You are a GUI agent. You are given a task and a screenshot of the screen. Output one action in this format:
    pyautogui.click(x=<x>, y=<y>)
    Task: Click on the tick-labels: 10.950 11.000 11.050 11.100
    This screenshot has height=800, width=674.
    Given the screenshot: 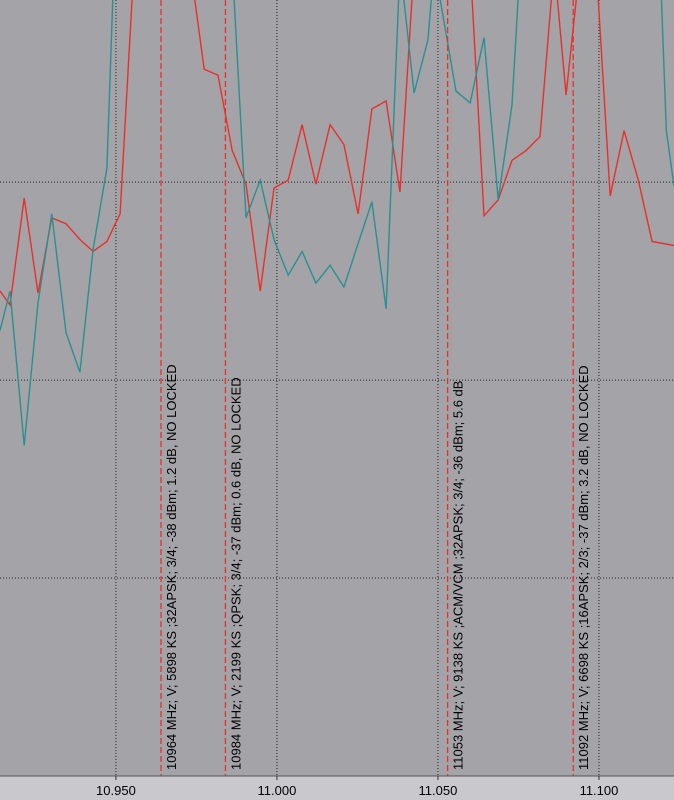 What is the action you would take?
    pyautogui.click(x=357, y=790)
    